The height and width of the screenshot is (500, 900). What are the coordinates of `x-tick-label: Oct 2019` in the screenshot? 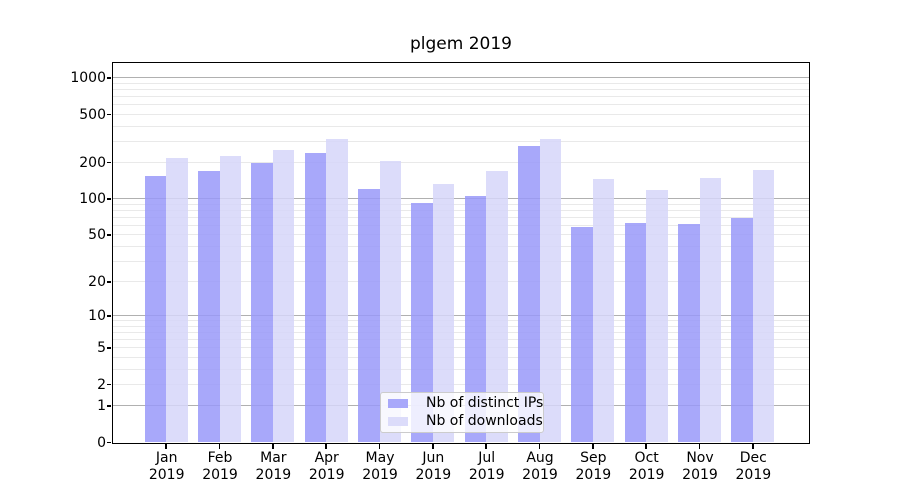 It's located at (646, 466).